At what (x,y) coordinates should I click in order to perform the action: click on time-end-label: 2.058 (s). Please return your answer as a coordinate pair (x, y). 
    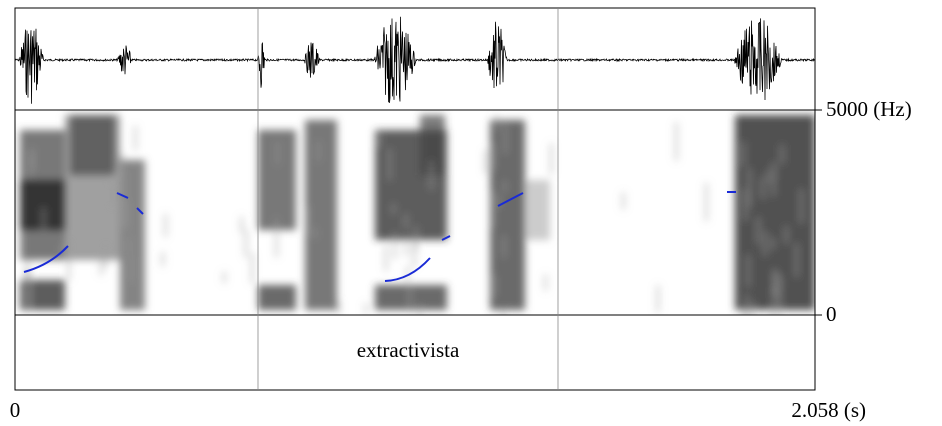
    Looking at the image, I should click on (828, 410).